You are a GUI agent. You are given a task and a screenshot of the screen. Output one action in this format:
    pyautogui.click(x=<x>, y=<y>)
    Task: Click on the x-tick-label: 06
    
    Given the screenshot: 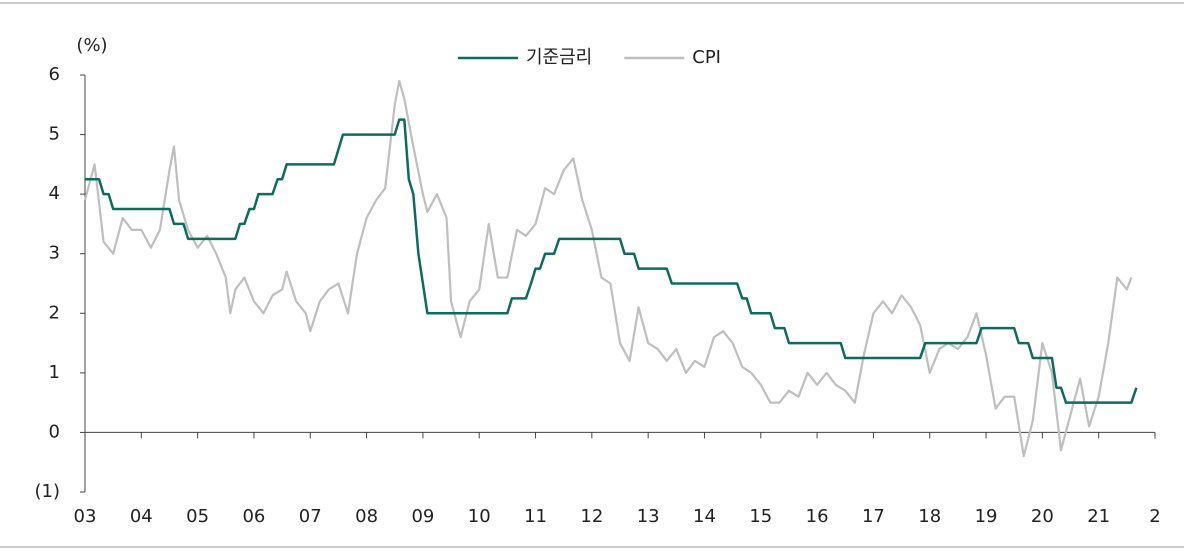 What is the action you would take?
    pyautogui.click(x=253, y=516)
    